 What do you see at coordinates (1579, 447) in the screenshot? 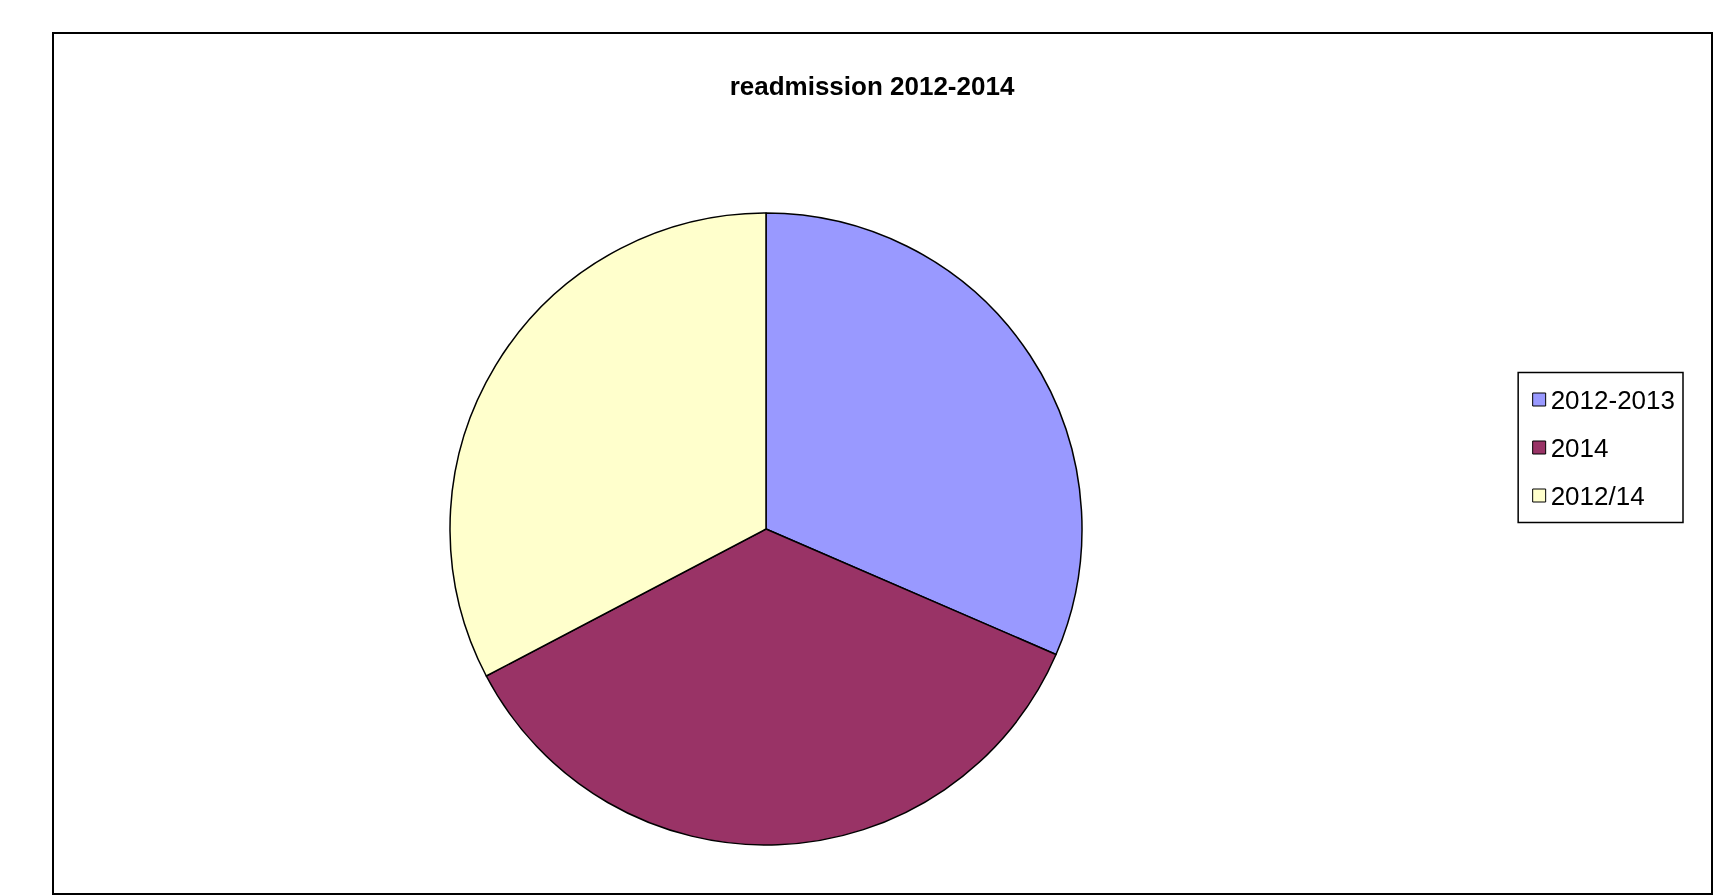
I see `legend-label: 2014` at bounding box center [1579, 447].